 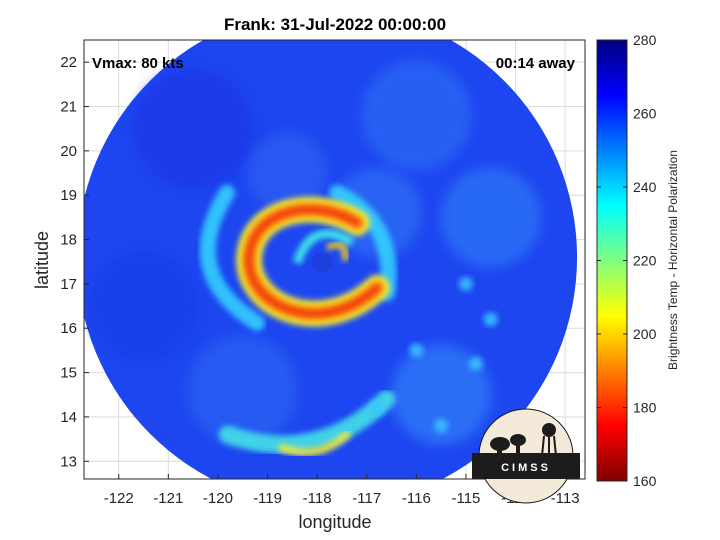 What do you see at coordinates (42, 260) in the screenshot?
I see `y-axis-label: latitude` at bounding box center [42, 260].